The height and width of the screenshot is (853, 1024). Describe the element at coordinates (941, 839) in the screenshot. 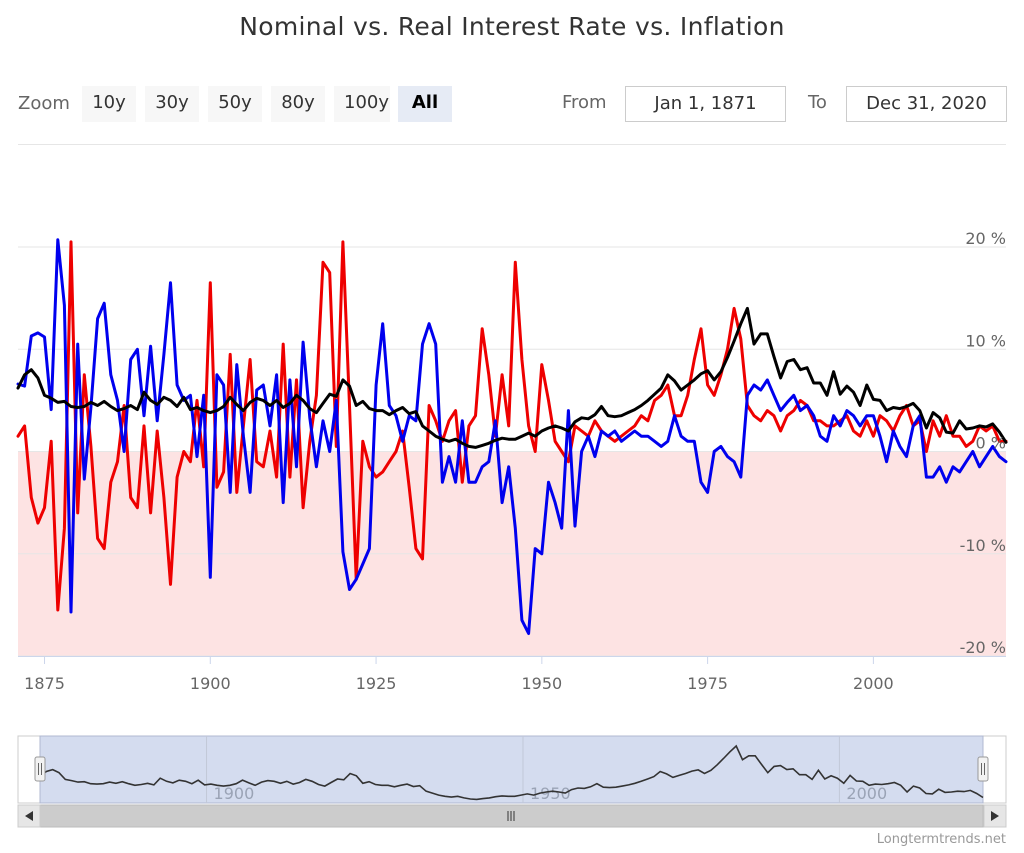

I see `credits-link: Longtermtrends.net` at that location.